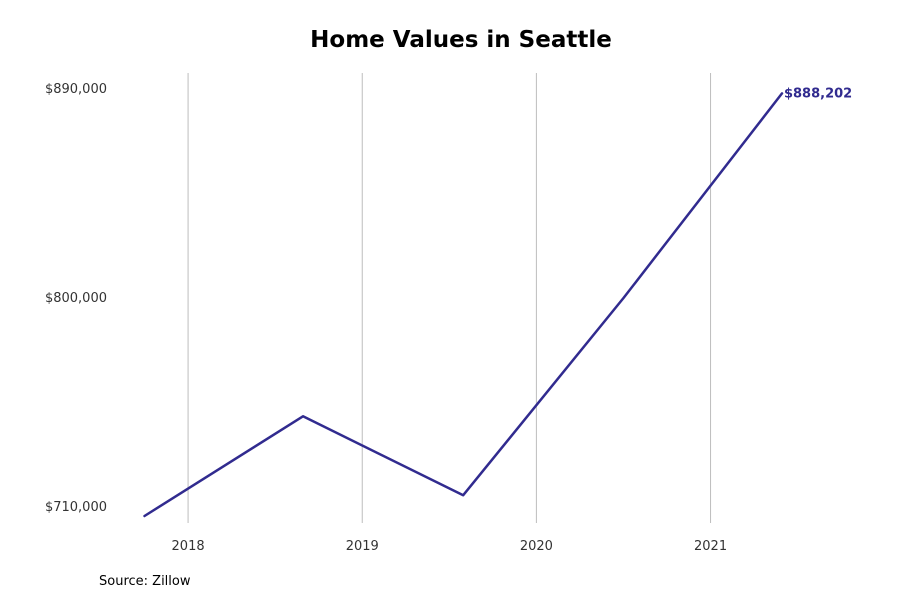 This screenshot has width=900, height=600. I want to click on end-value-label: $888,202, so click(818, 93).